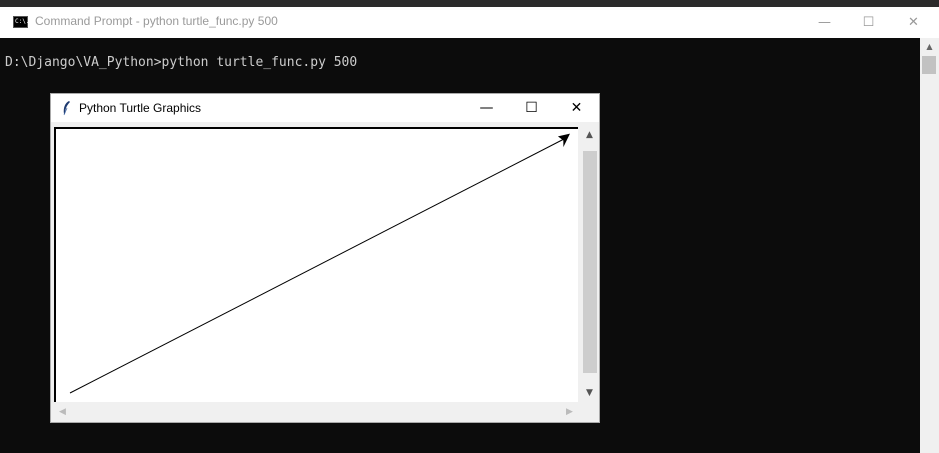 The height and width of the screenshot is (453, 939). What do you see at coordinates (929, 46) in the screenshot?
I see `cmd-scroll-up-button: ▲` at bounding box center [929, 46].